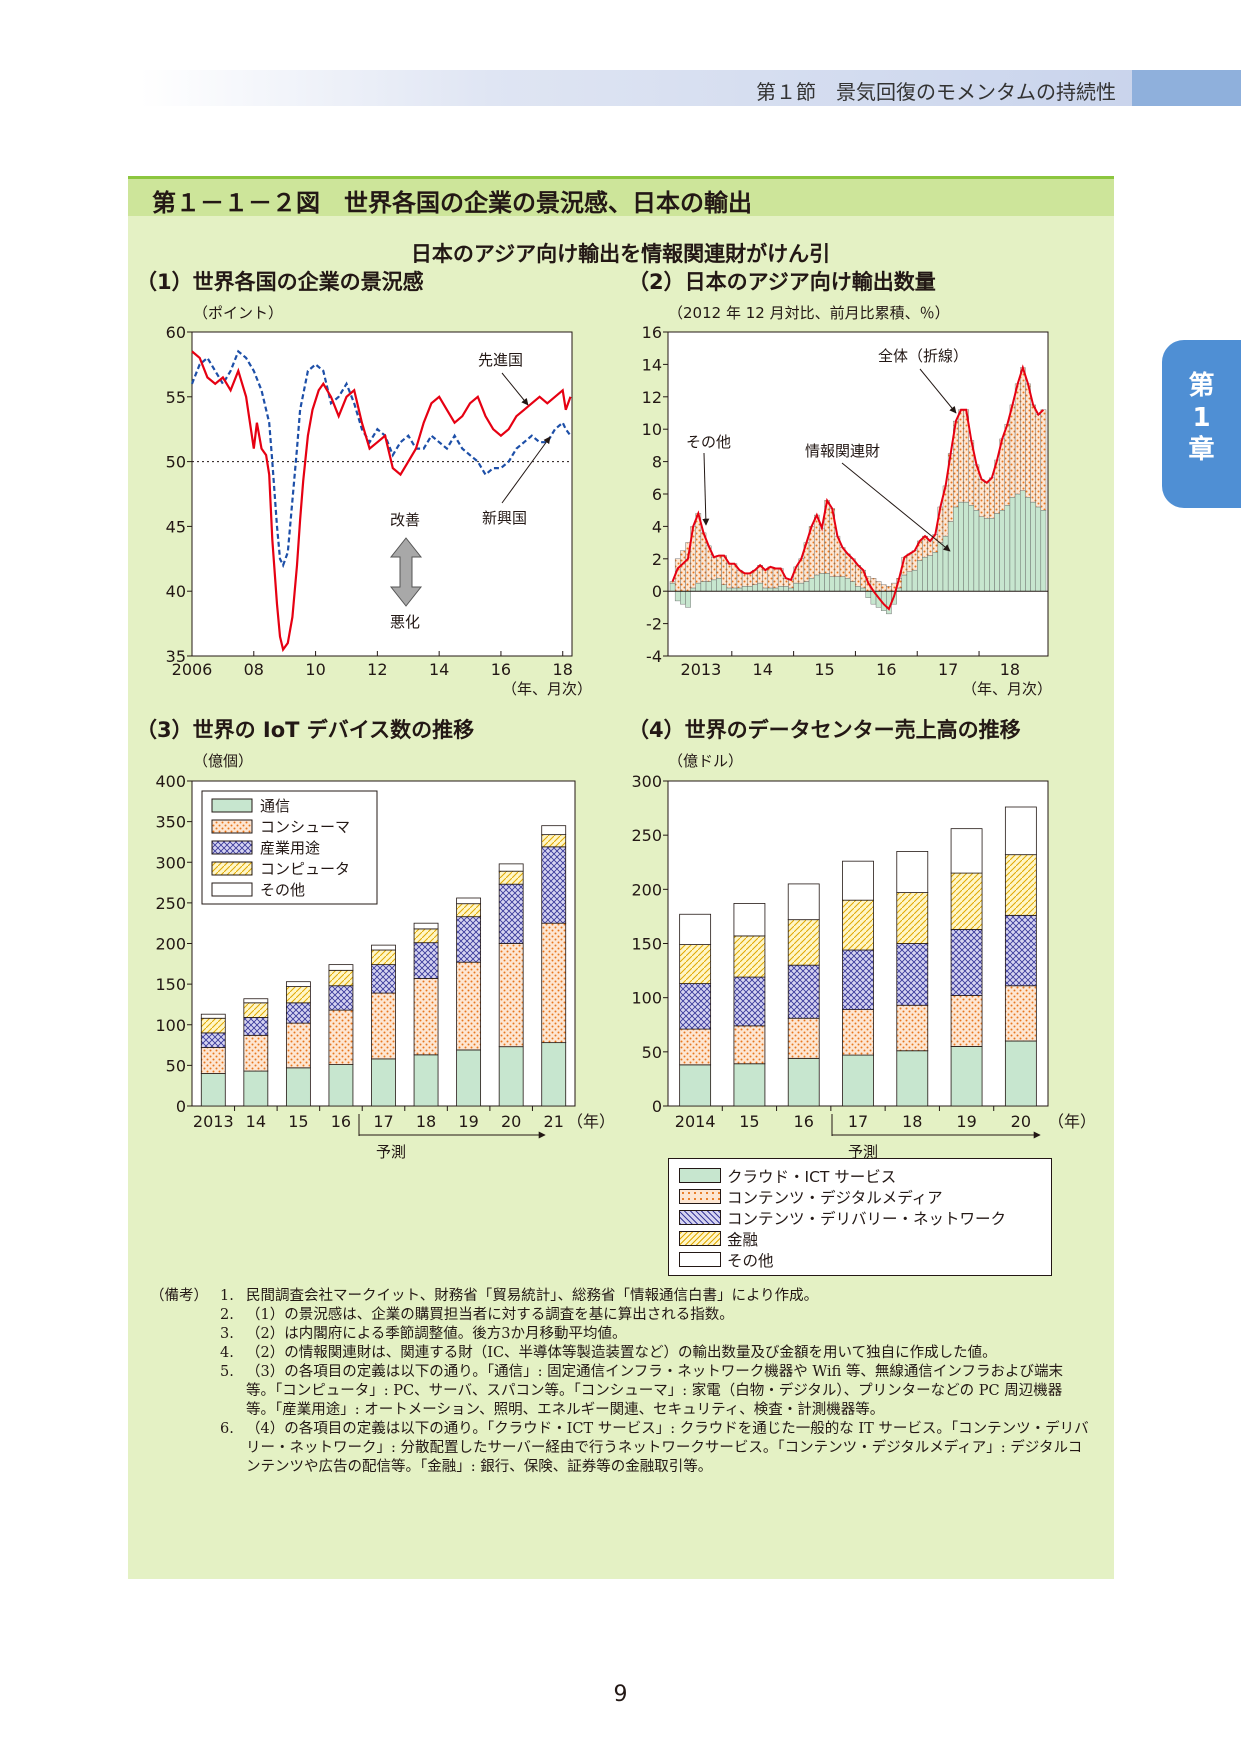 The image size is (1241, 1754). What do you see at coordinates (232, 805) in the screenshot?
I see `legend-swatch-comm` at bounding box center [232, 805].